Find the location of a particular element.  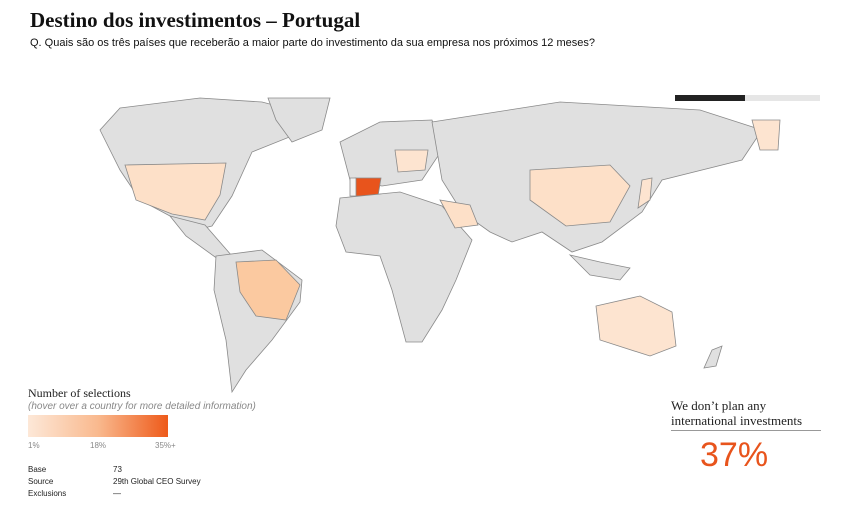

footer-row: Source 29th Global CEO Survey is located at coordinates (114, 481).